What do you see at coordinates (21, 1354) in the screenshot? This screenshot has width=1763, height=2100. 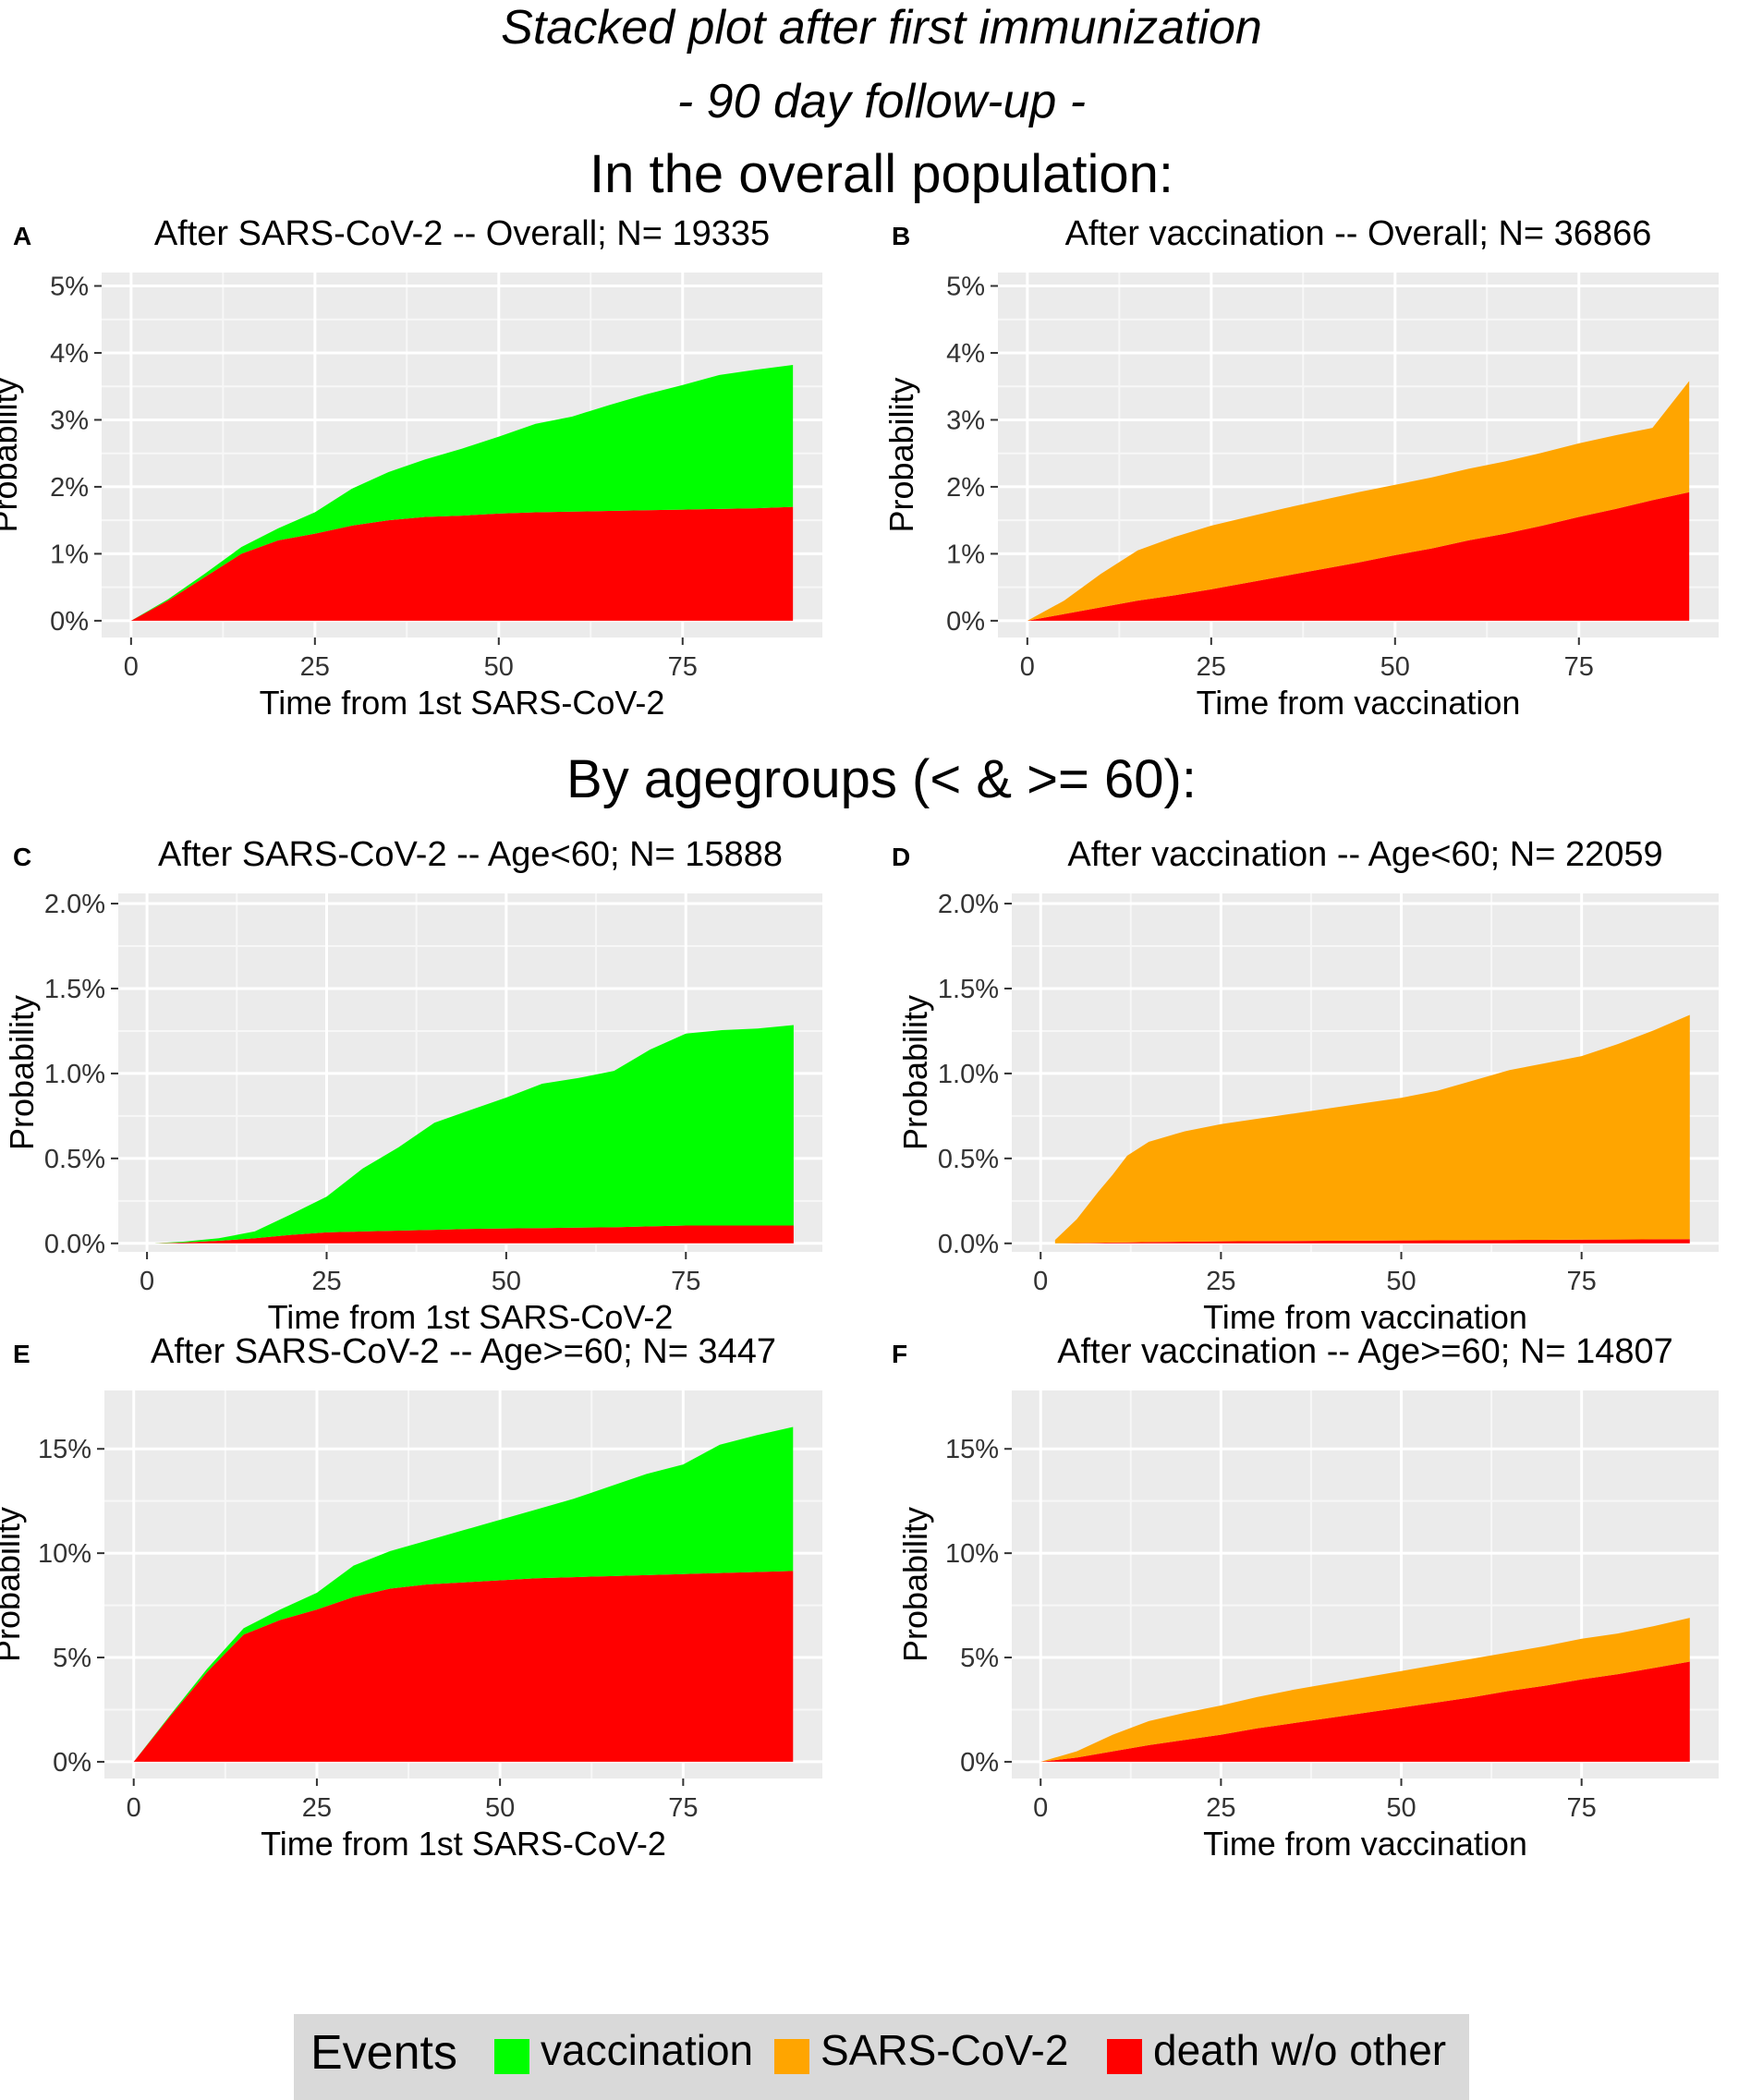 I see `panel-letter-e: E` at bounding box center [21, 1354].